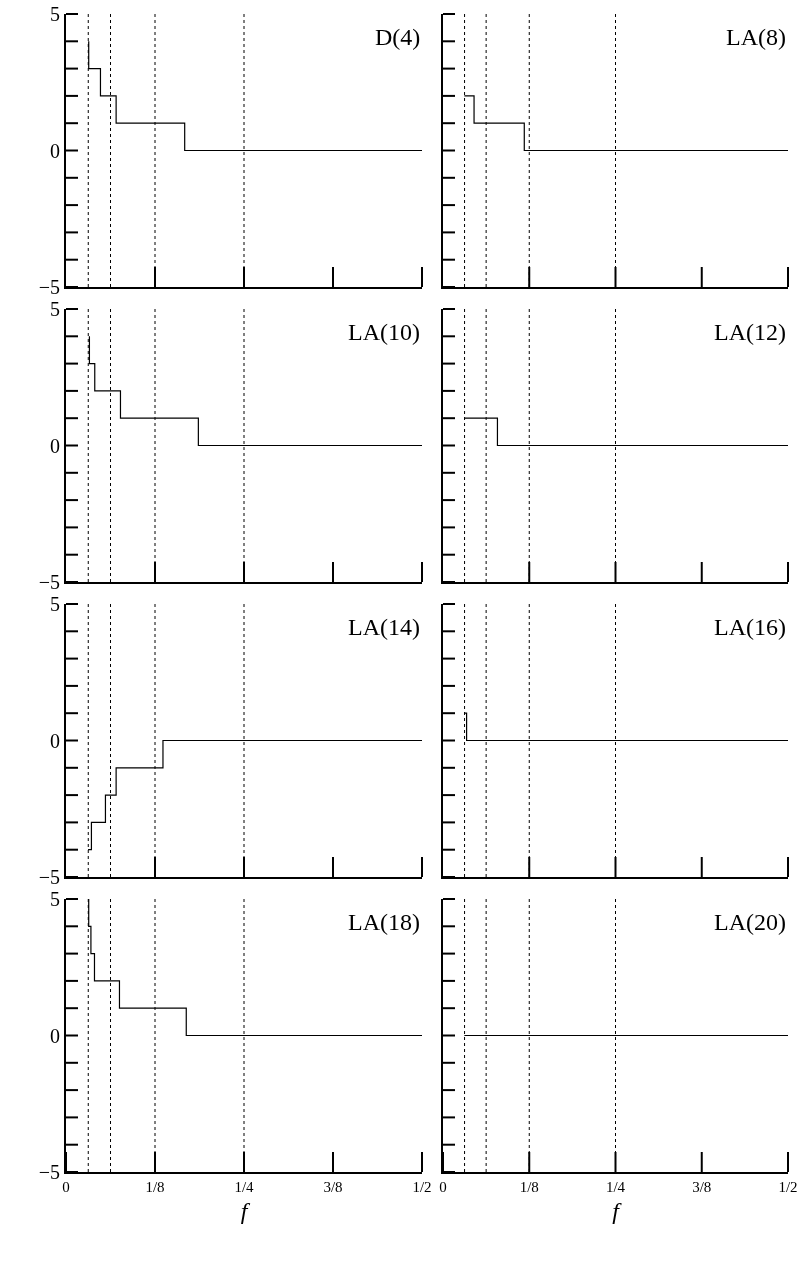  I want to click on chart-title: LA(10), so click(384, 332).